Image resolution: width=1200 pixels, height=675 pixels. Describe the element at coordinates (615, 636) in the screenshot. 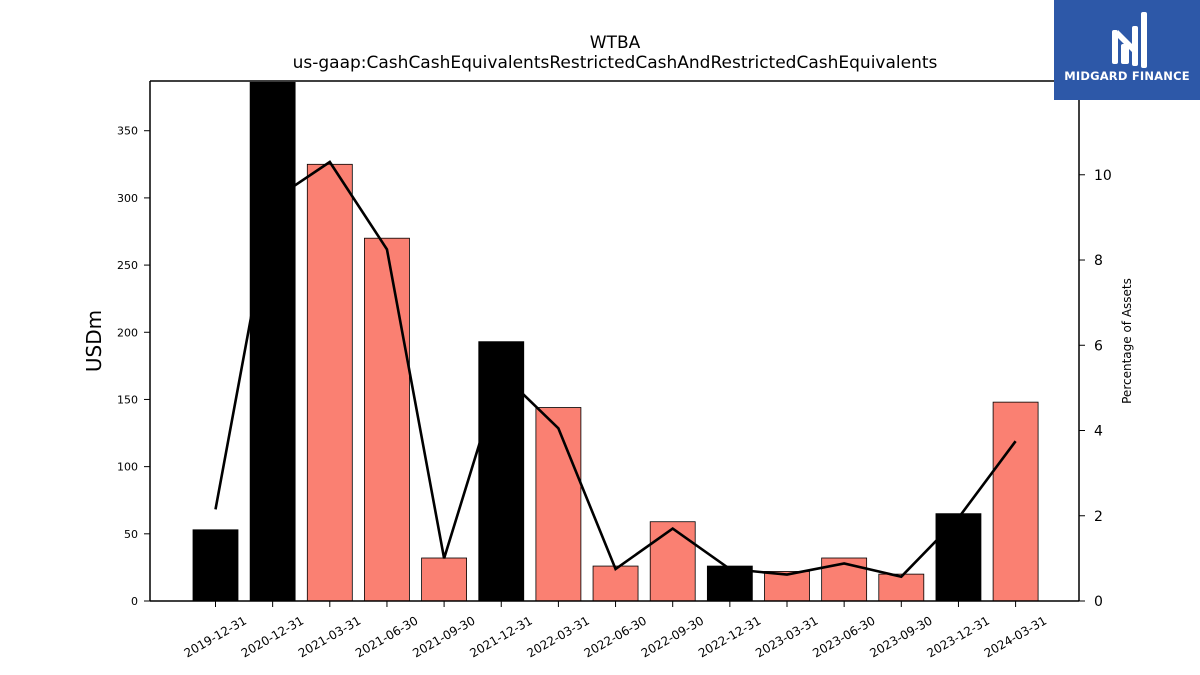

I see `x-tick-label: 2022-06-30` at that location.